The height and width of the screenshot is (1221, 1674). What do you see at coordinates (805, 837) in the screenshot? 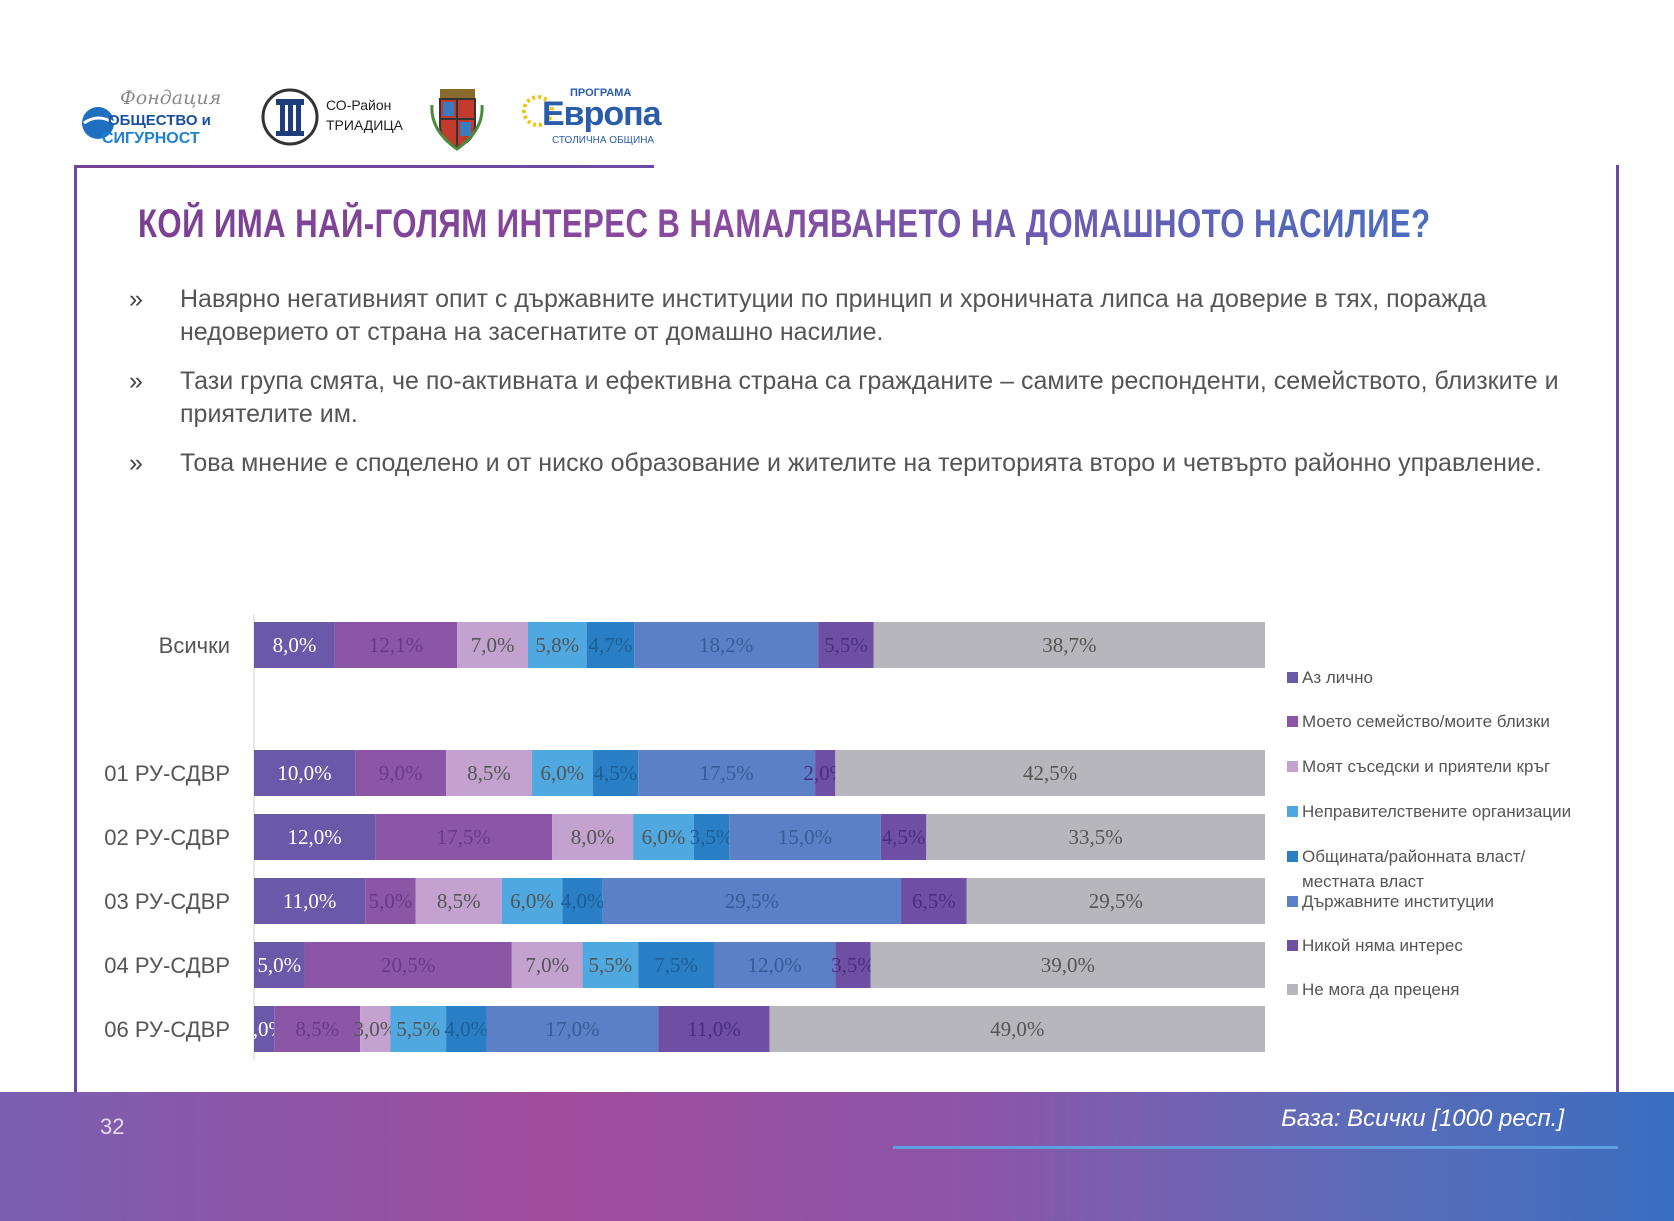
I see `data-label: 15,0%` at bounding box center [805, 837].